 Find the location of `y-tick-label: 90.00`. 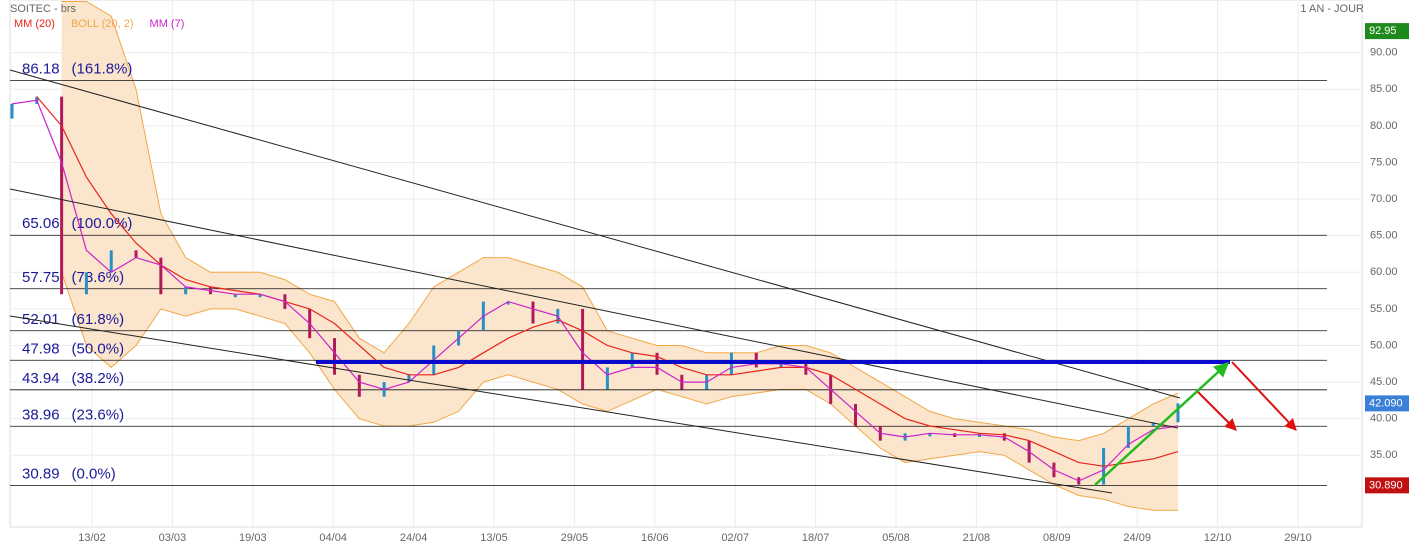

y-tick-label: 90.00 is located at coordinates (1384, 53).